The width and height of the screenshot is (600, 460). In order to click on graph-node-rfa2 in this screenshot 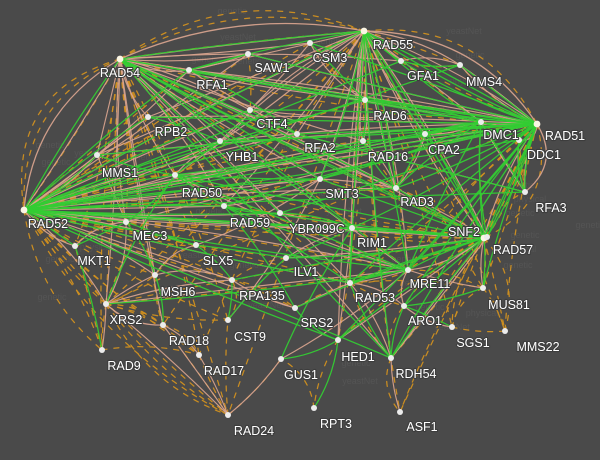, I will do `click(297, 134)`.